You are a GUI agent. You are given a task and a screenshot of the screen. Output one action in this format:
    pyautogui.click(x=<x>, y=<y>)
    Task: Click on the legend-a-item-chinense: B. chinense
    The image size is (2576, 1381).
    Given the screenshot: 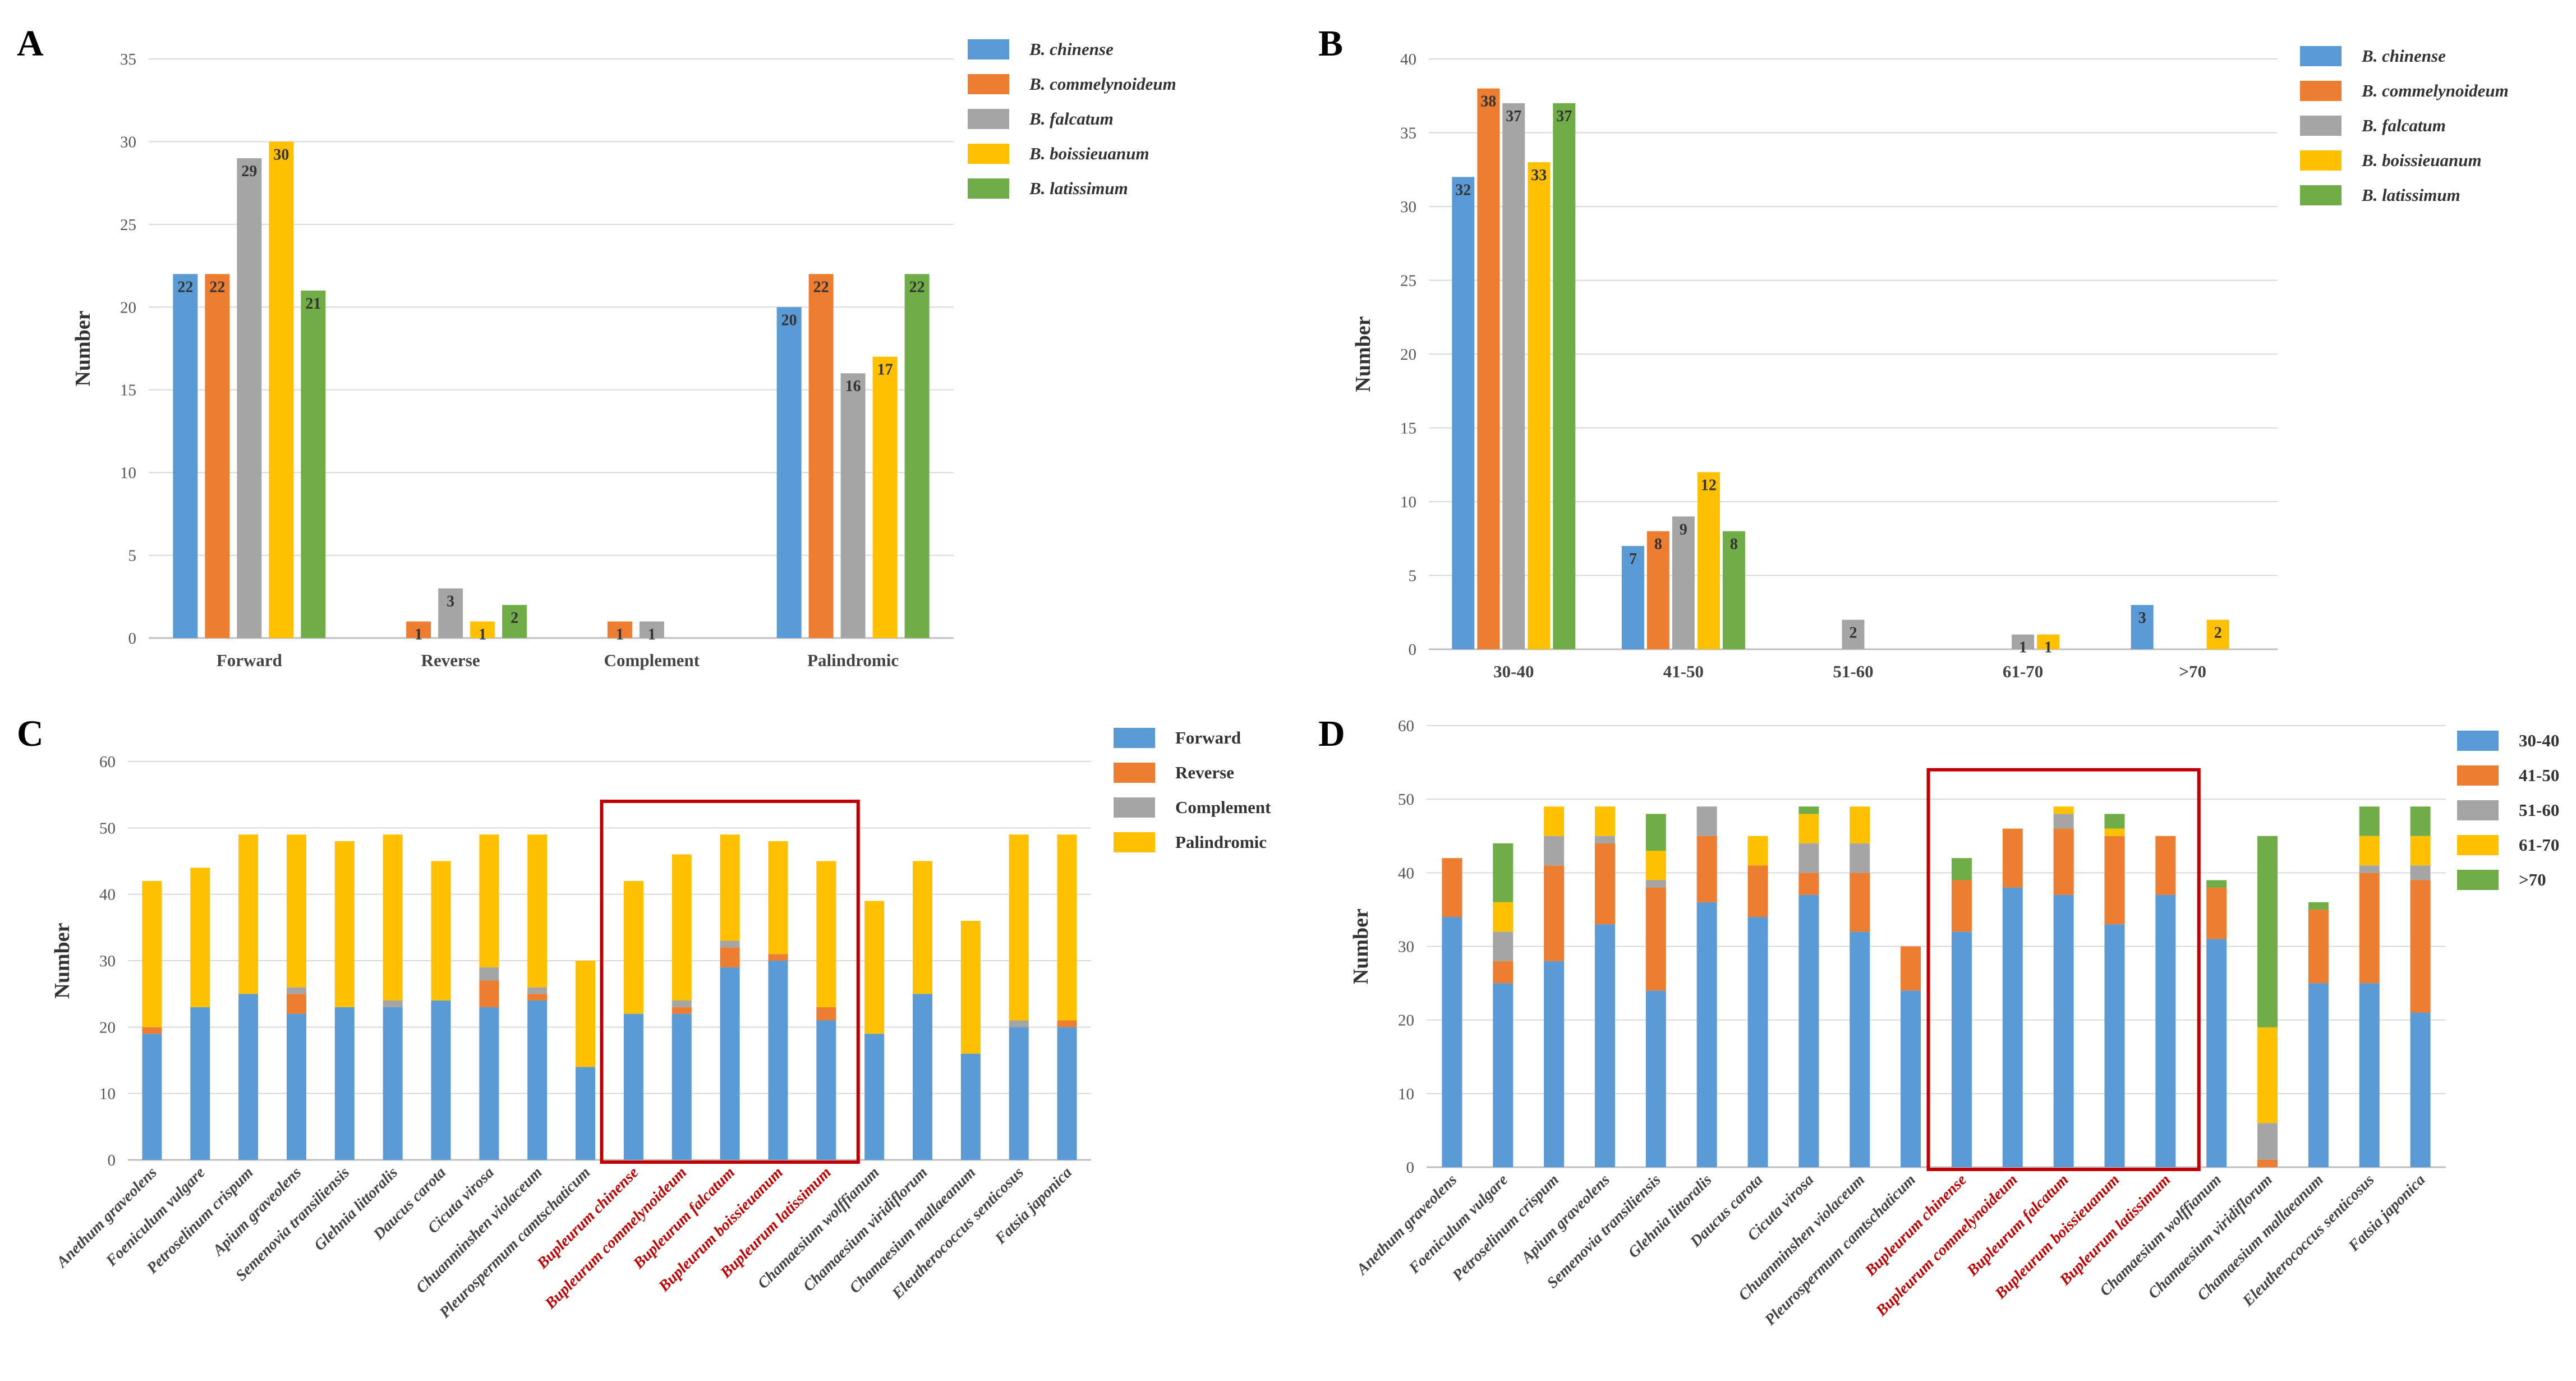 What is the action you would take?
    pyautogui.click(x=1041, y=49)
    